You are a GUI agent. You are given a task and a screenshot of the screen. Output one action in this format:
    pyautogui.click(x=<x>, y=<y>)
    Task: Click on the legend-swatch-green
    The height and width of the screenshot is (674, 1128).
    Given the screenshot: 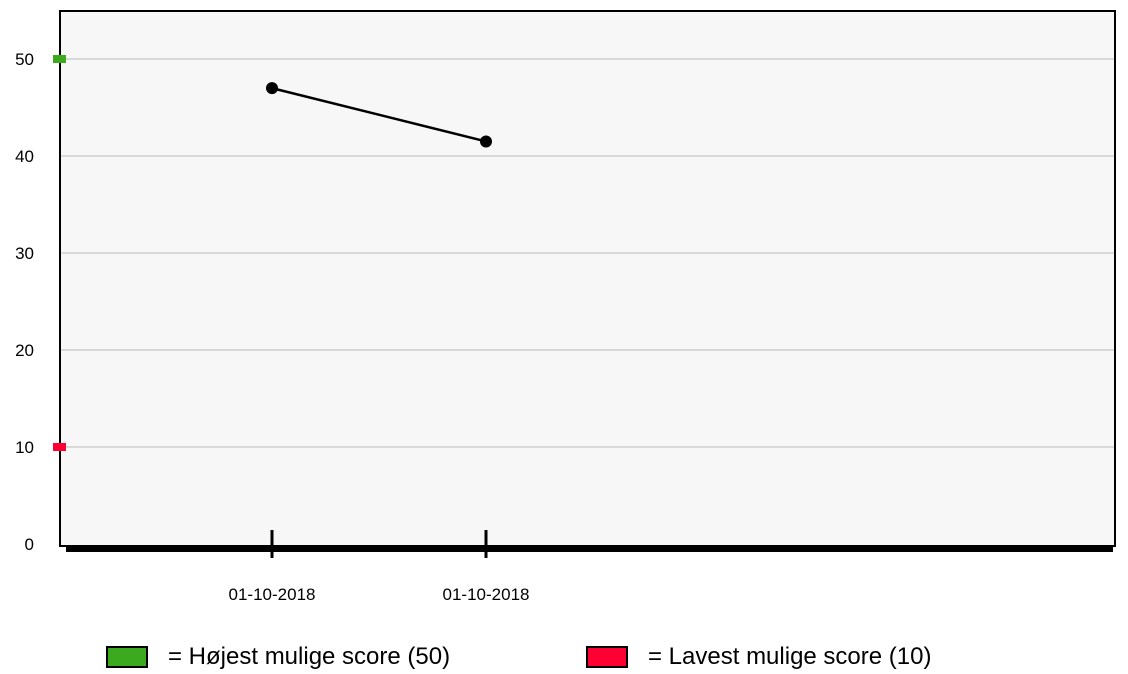 What is the action you would take?
    pyautogui.click(x=127, y=657)
    